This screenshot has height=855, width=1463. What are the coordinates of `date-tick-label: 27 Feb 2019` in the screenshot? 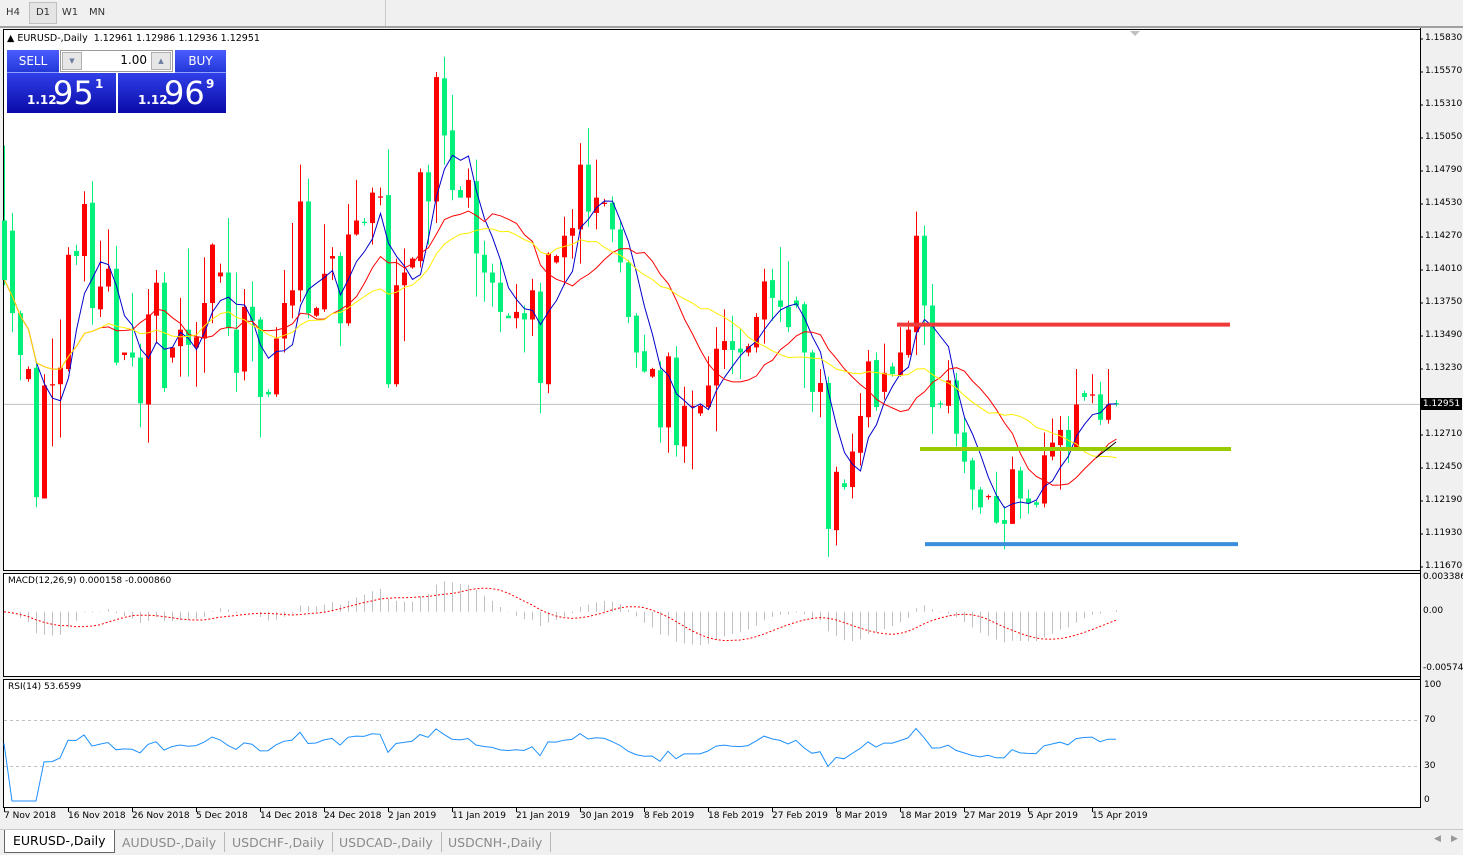 It's located at (800, 816).